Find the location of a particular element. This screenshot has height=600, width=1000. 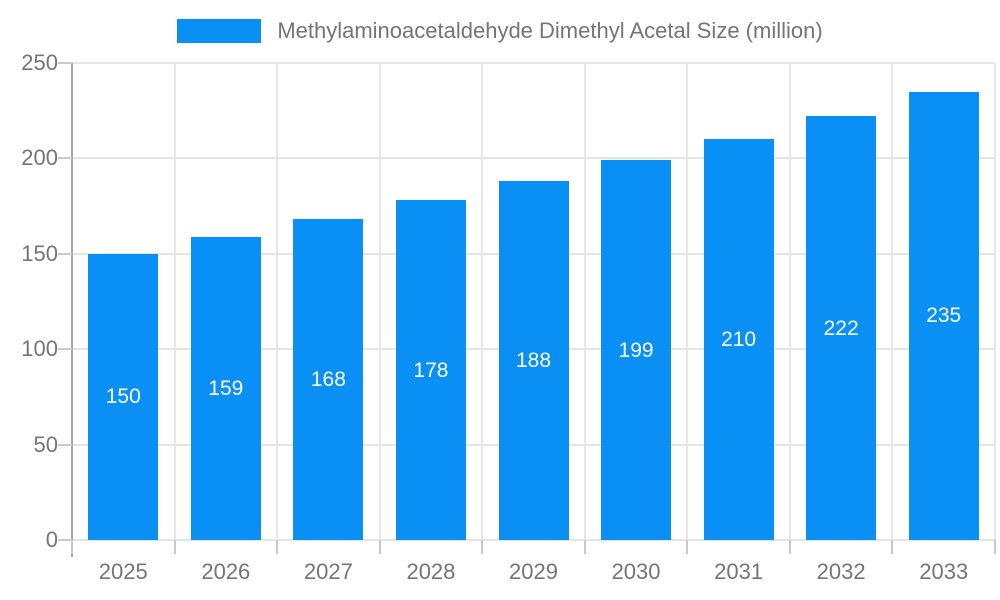

bar-value-label: 188 is located at coordinates (533, 361).